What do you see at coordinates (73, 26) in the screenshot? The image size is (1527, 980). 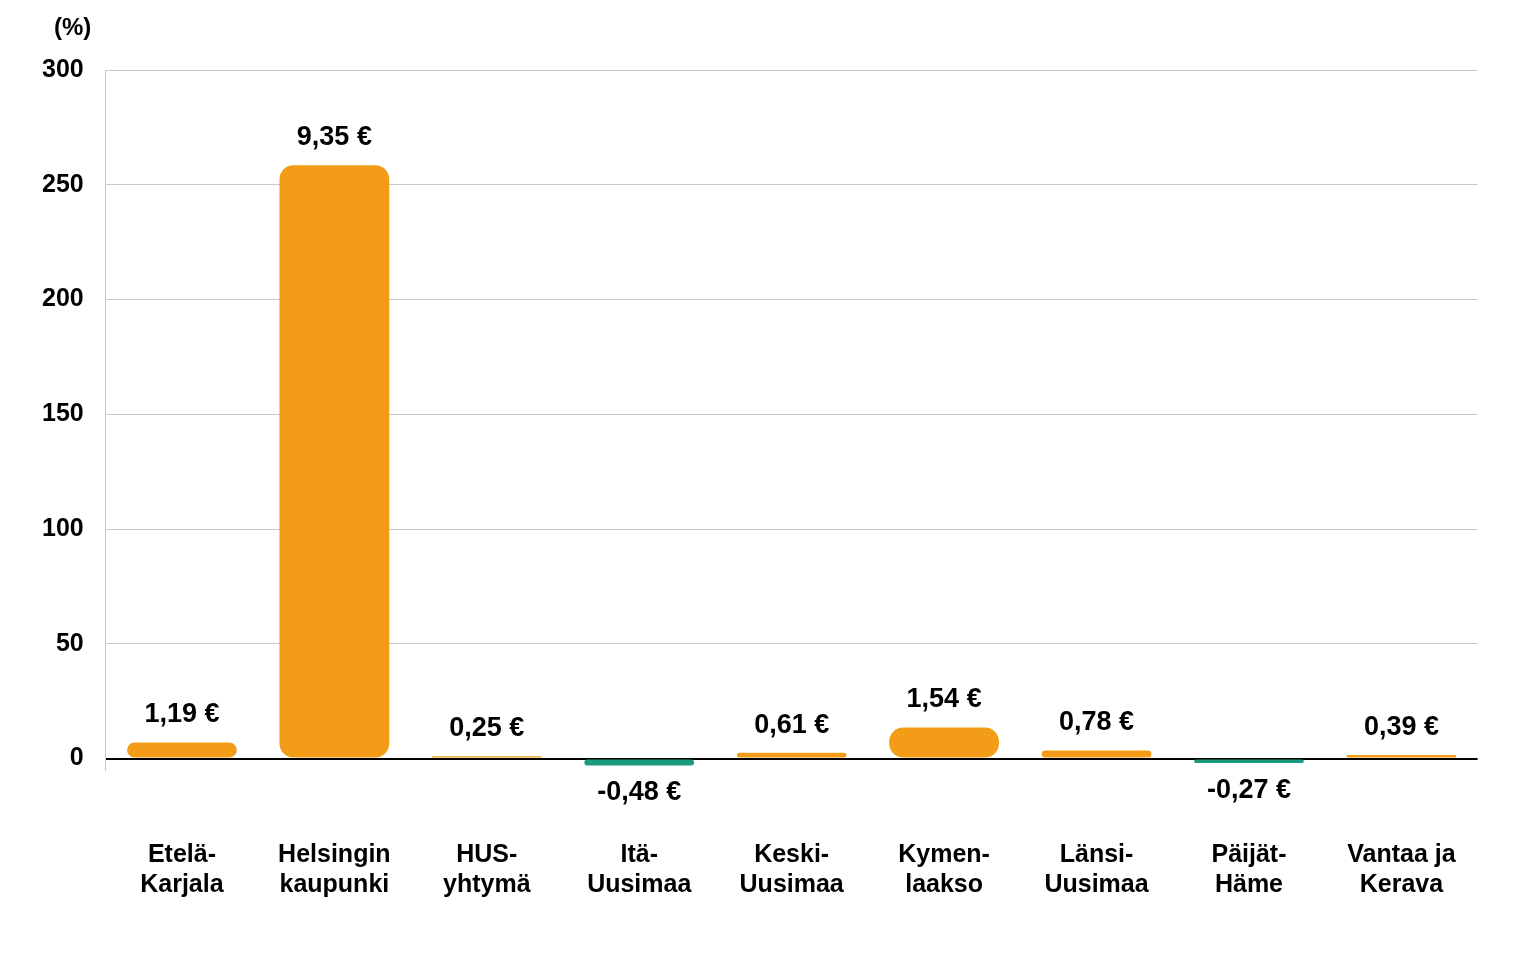 I see `y-axis-title: (%)` at bounding box center [73, 26].